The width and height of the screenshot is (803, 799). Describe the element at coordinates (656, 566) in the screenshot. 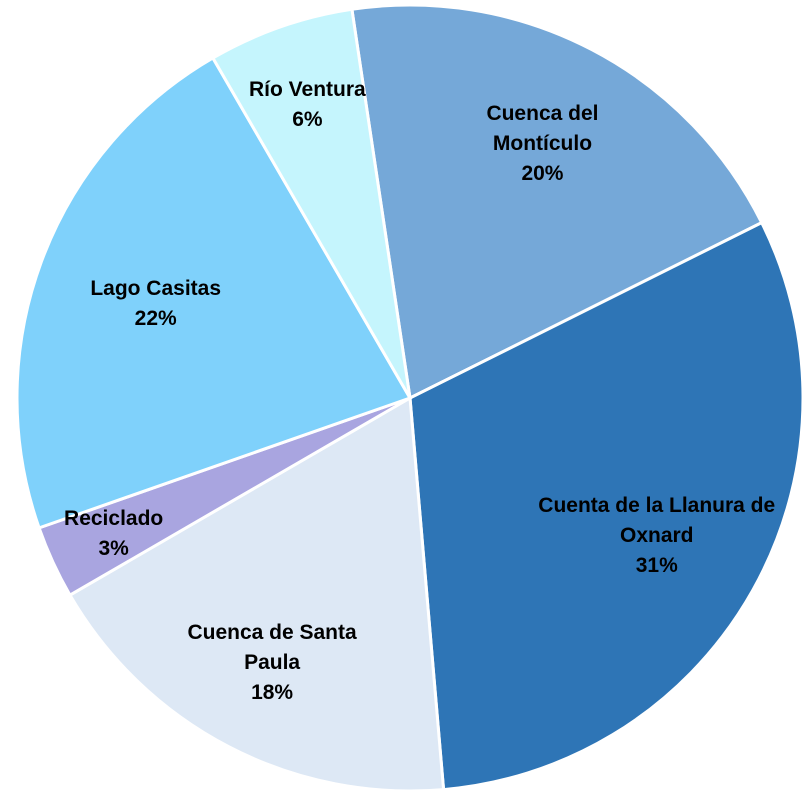

I see `value-label: 31%` at that location.